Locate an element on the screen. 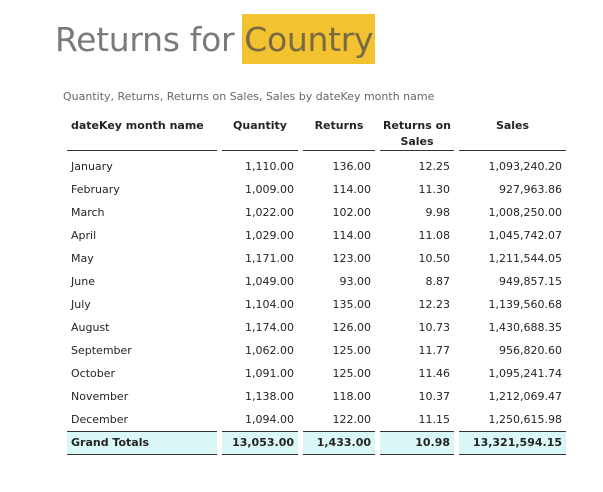  cell-month: March is located at coordinates (88, 212).